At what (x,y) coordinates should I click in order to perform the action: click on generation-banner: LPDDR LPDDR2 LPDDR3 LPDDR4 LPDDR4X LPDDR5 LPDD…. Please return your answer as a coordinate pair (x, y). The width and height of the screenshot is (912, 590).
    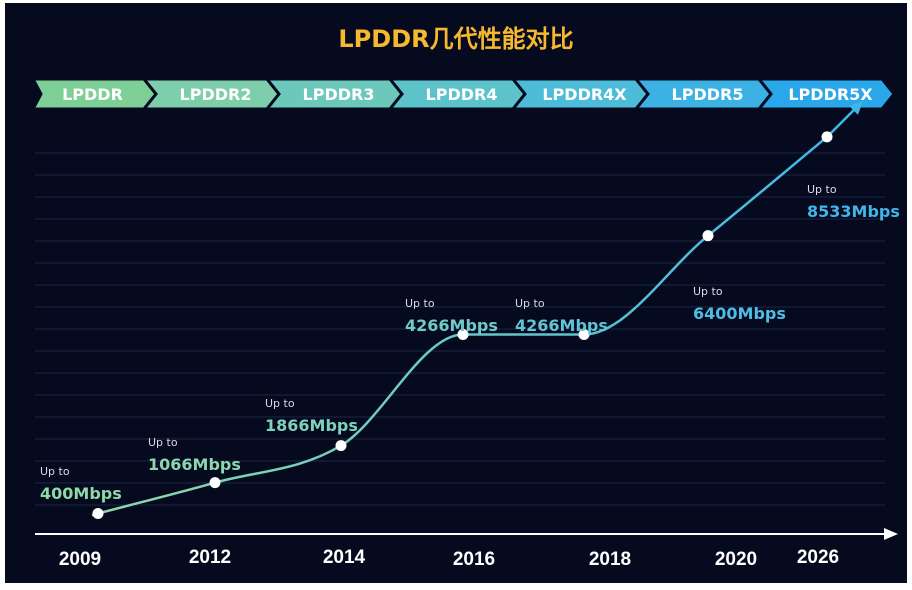
    Looking at the image, I should click on (463, 94).